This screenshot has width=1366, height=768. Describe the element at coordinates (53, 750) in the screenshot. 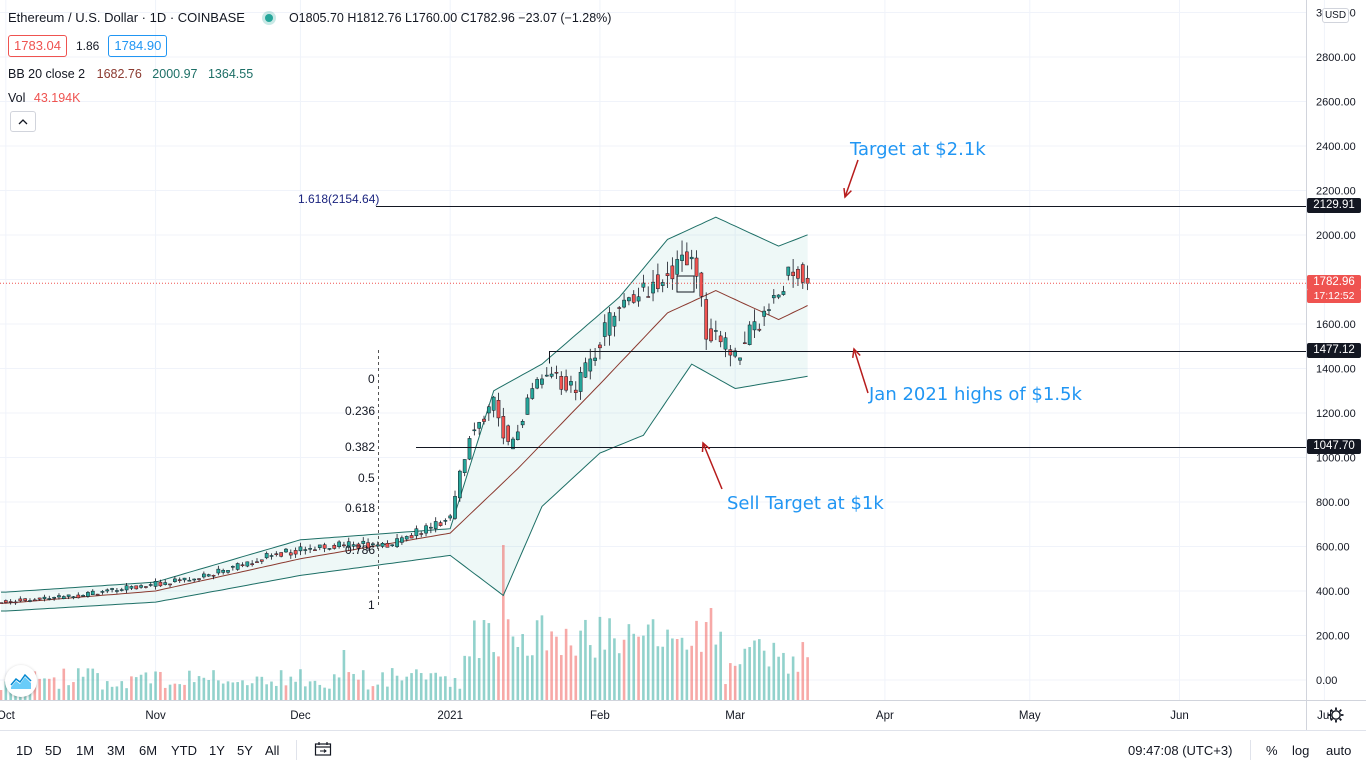

I see `timeframe-5d: 5D` at that location.